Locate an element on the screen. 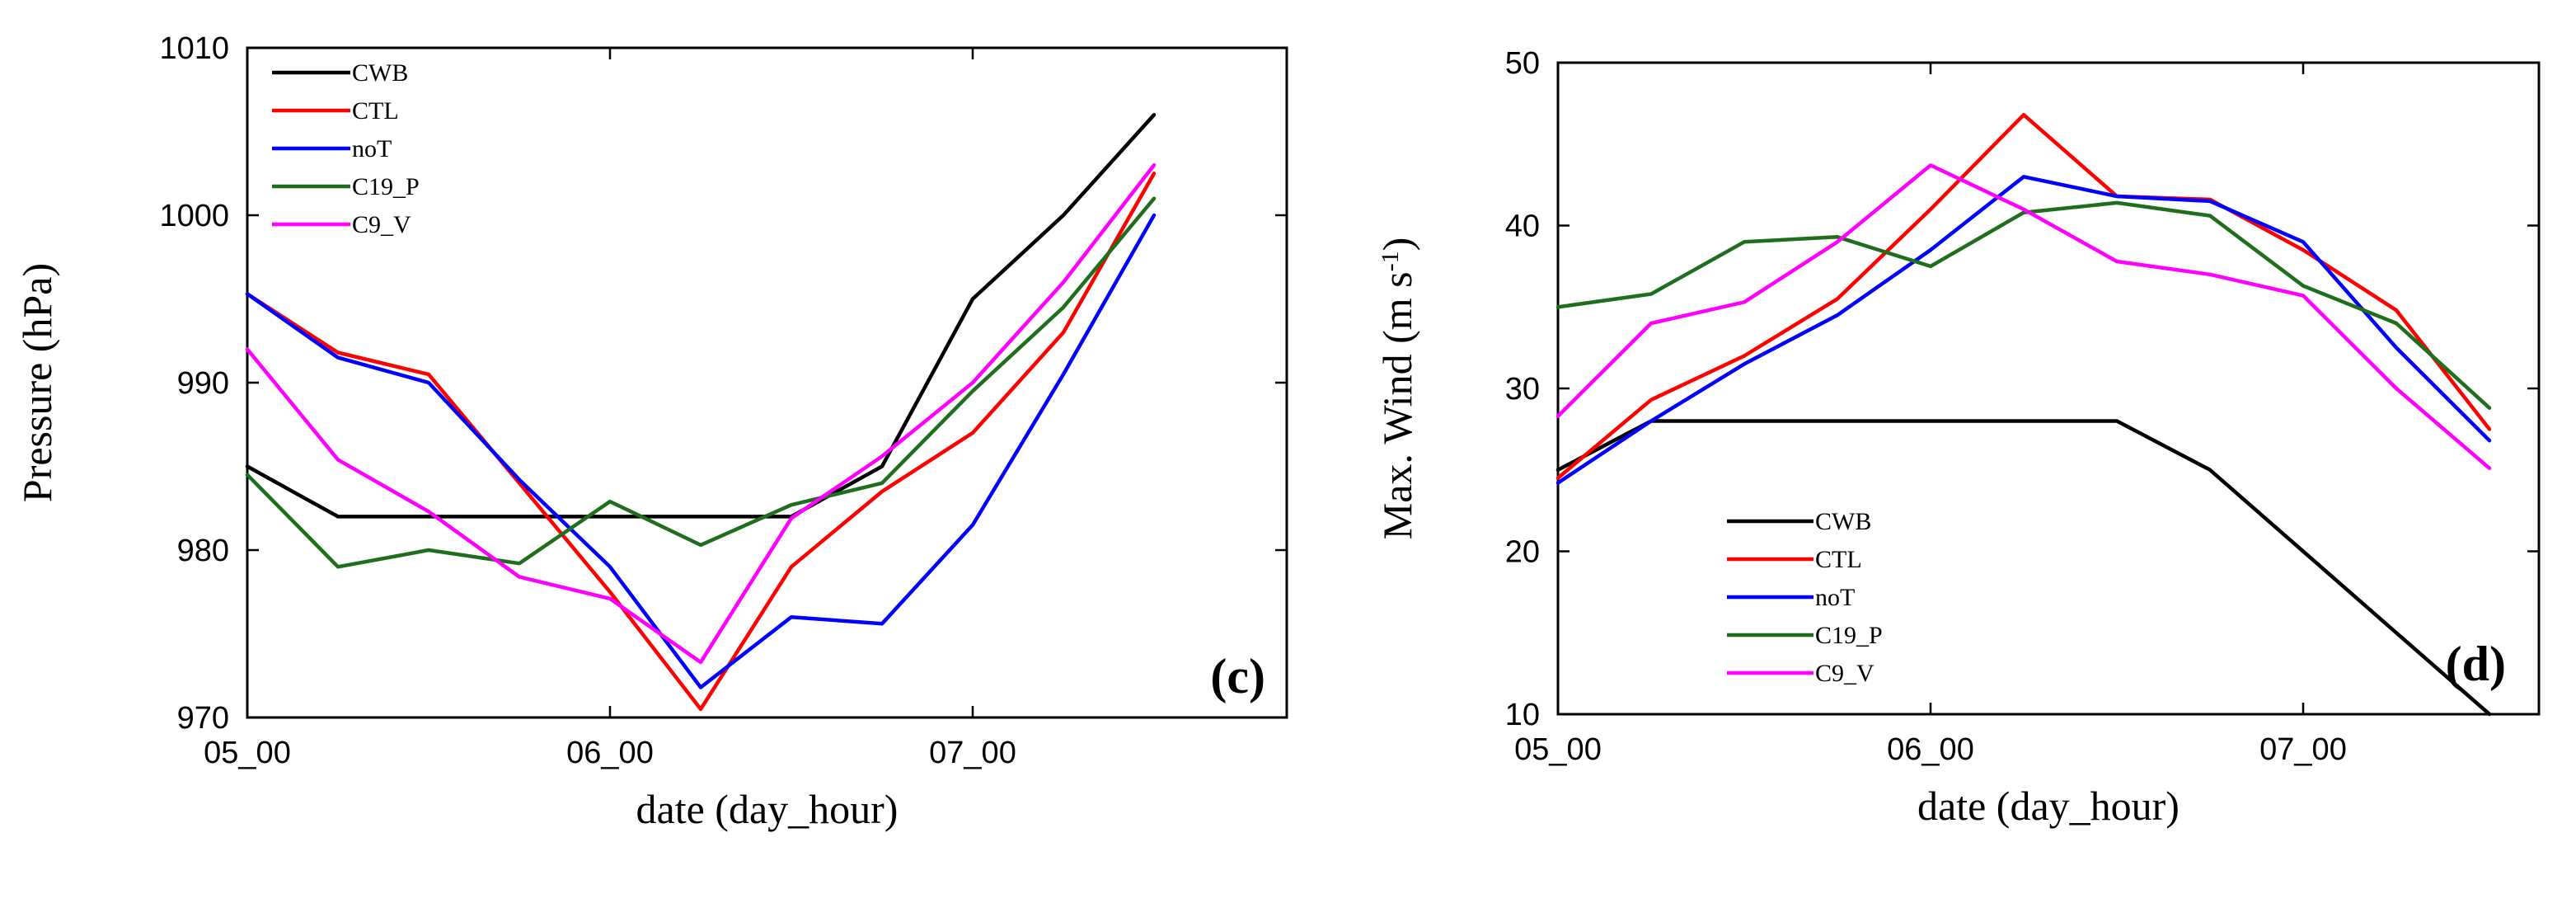  series-line-C9_V is located at coordinates (2023, 317).